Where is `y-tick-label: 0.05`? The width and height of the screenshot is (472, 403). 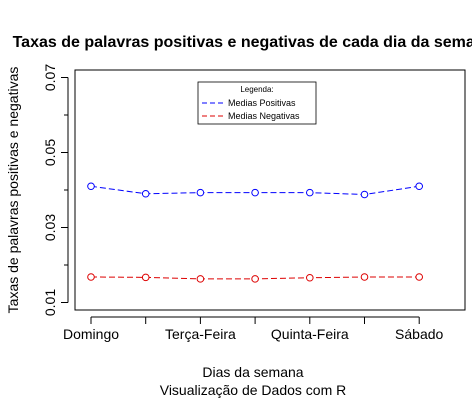
y-tick-label: 0.05 is located at coordinates (50, 152).